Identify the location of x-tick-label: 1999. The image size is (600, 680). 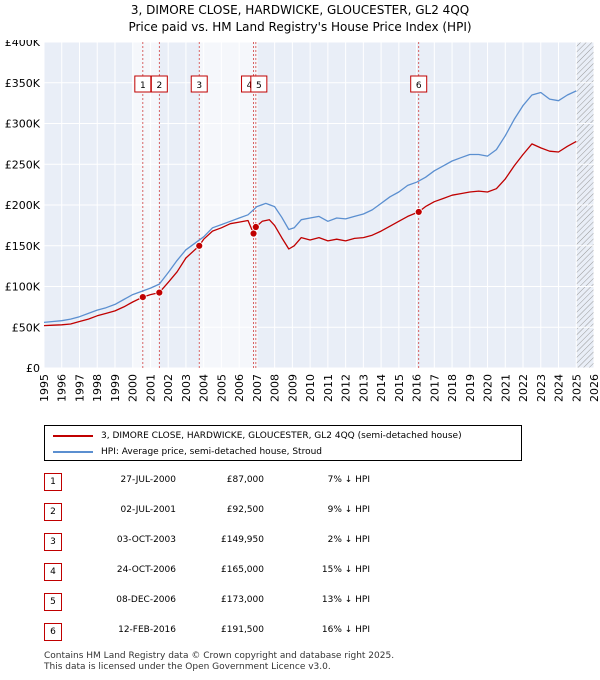
(115, 388).